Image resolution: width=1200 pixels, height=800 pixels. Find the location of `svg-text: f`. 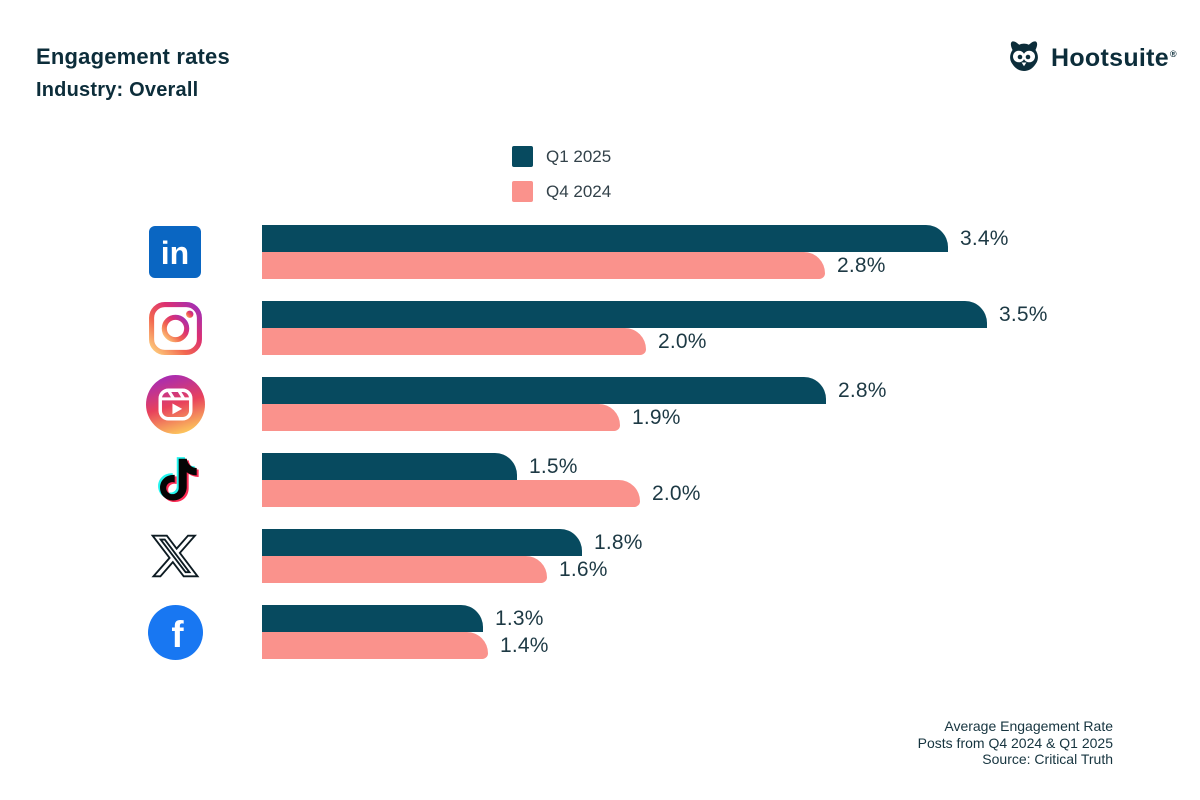

svg-text: f is located at coordinates (177, 633).